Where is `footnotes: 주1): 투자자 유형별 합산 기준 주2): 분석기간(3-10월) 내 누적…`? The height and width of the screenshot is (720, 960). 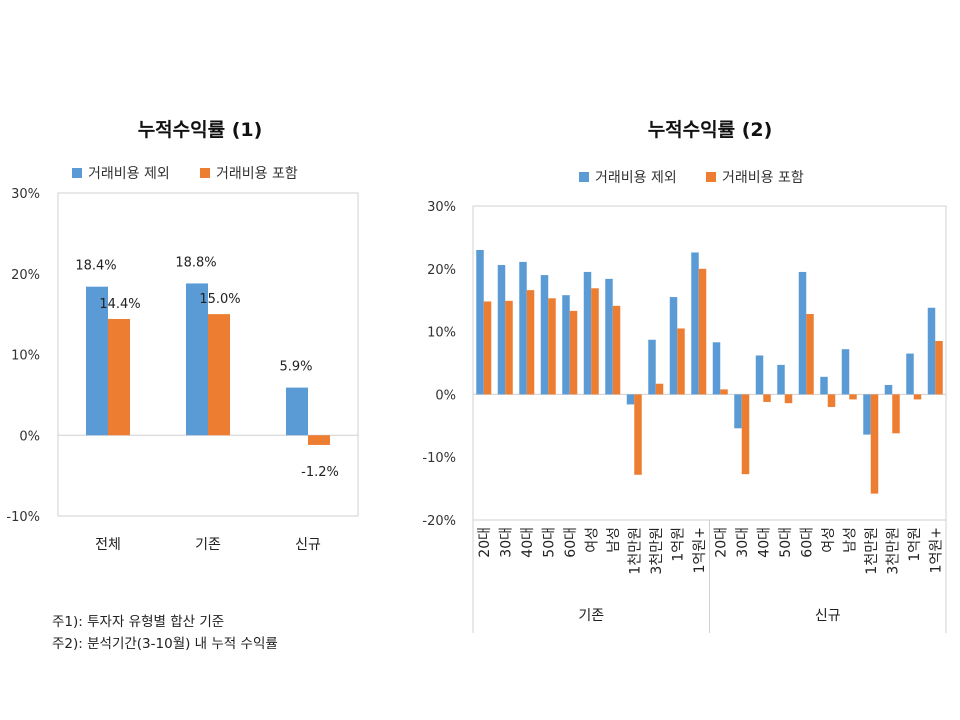
footnotes: 주1): 투자자 유형별 합산 기준 주2): 분석기간(3-10월) 내 누적… is located at coordinates (165, 633).